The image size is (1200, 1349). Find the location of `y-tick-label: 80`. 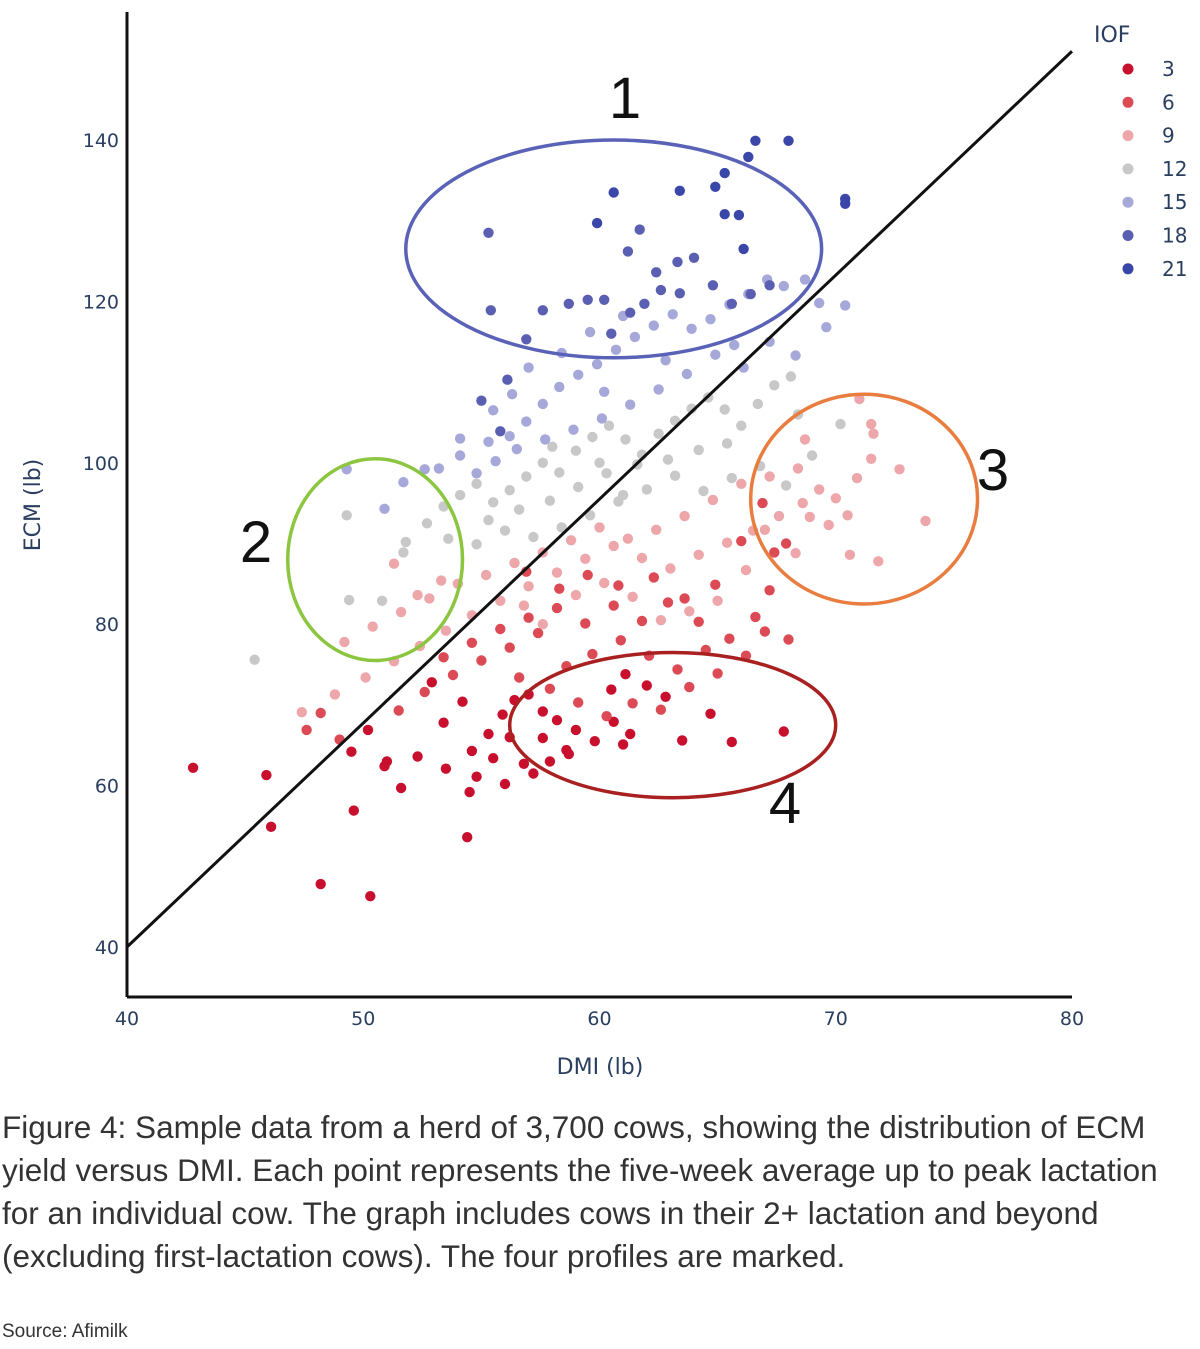

y-tick-label: 80 is located at coordinates (107, 625).